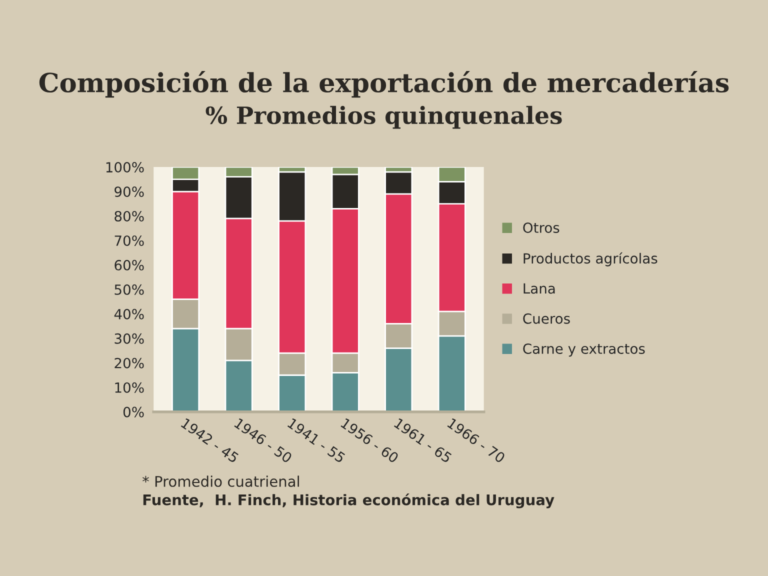 The height and width of the screenshot is (576, 768). Describe the element at coordinates (129, 338) in the screenshot. I see `y-tick-label: 30%` at that location.